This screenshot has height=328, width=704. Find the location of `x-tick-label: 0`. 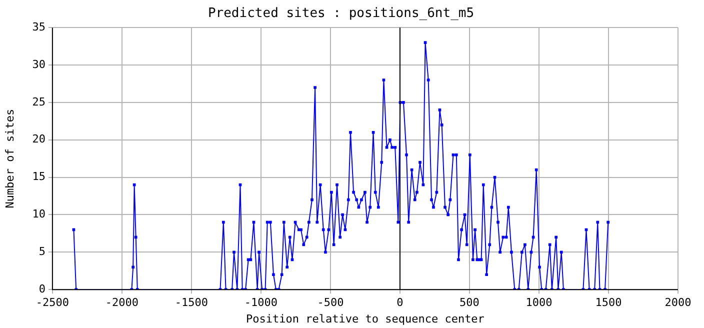

x-tick-label: 0 is located at coordinates (400, 303).